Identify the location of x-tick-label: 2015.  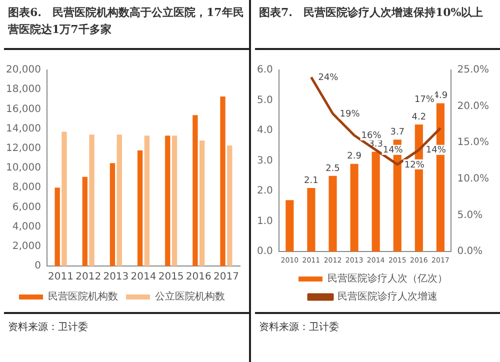
(171, 277).